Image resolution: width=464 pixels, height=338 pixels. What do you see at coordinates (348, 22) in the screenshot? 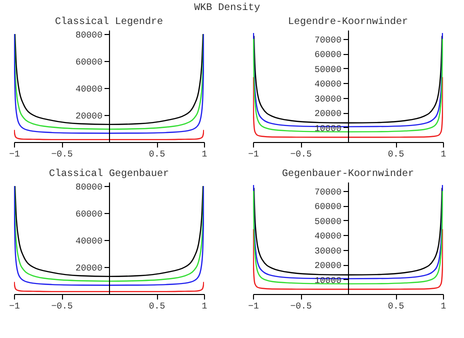
I see `chart-title: Legendre-Koornwinder` at bounding box center [348, 22].